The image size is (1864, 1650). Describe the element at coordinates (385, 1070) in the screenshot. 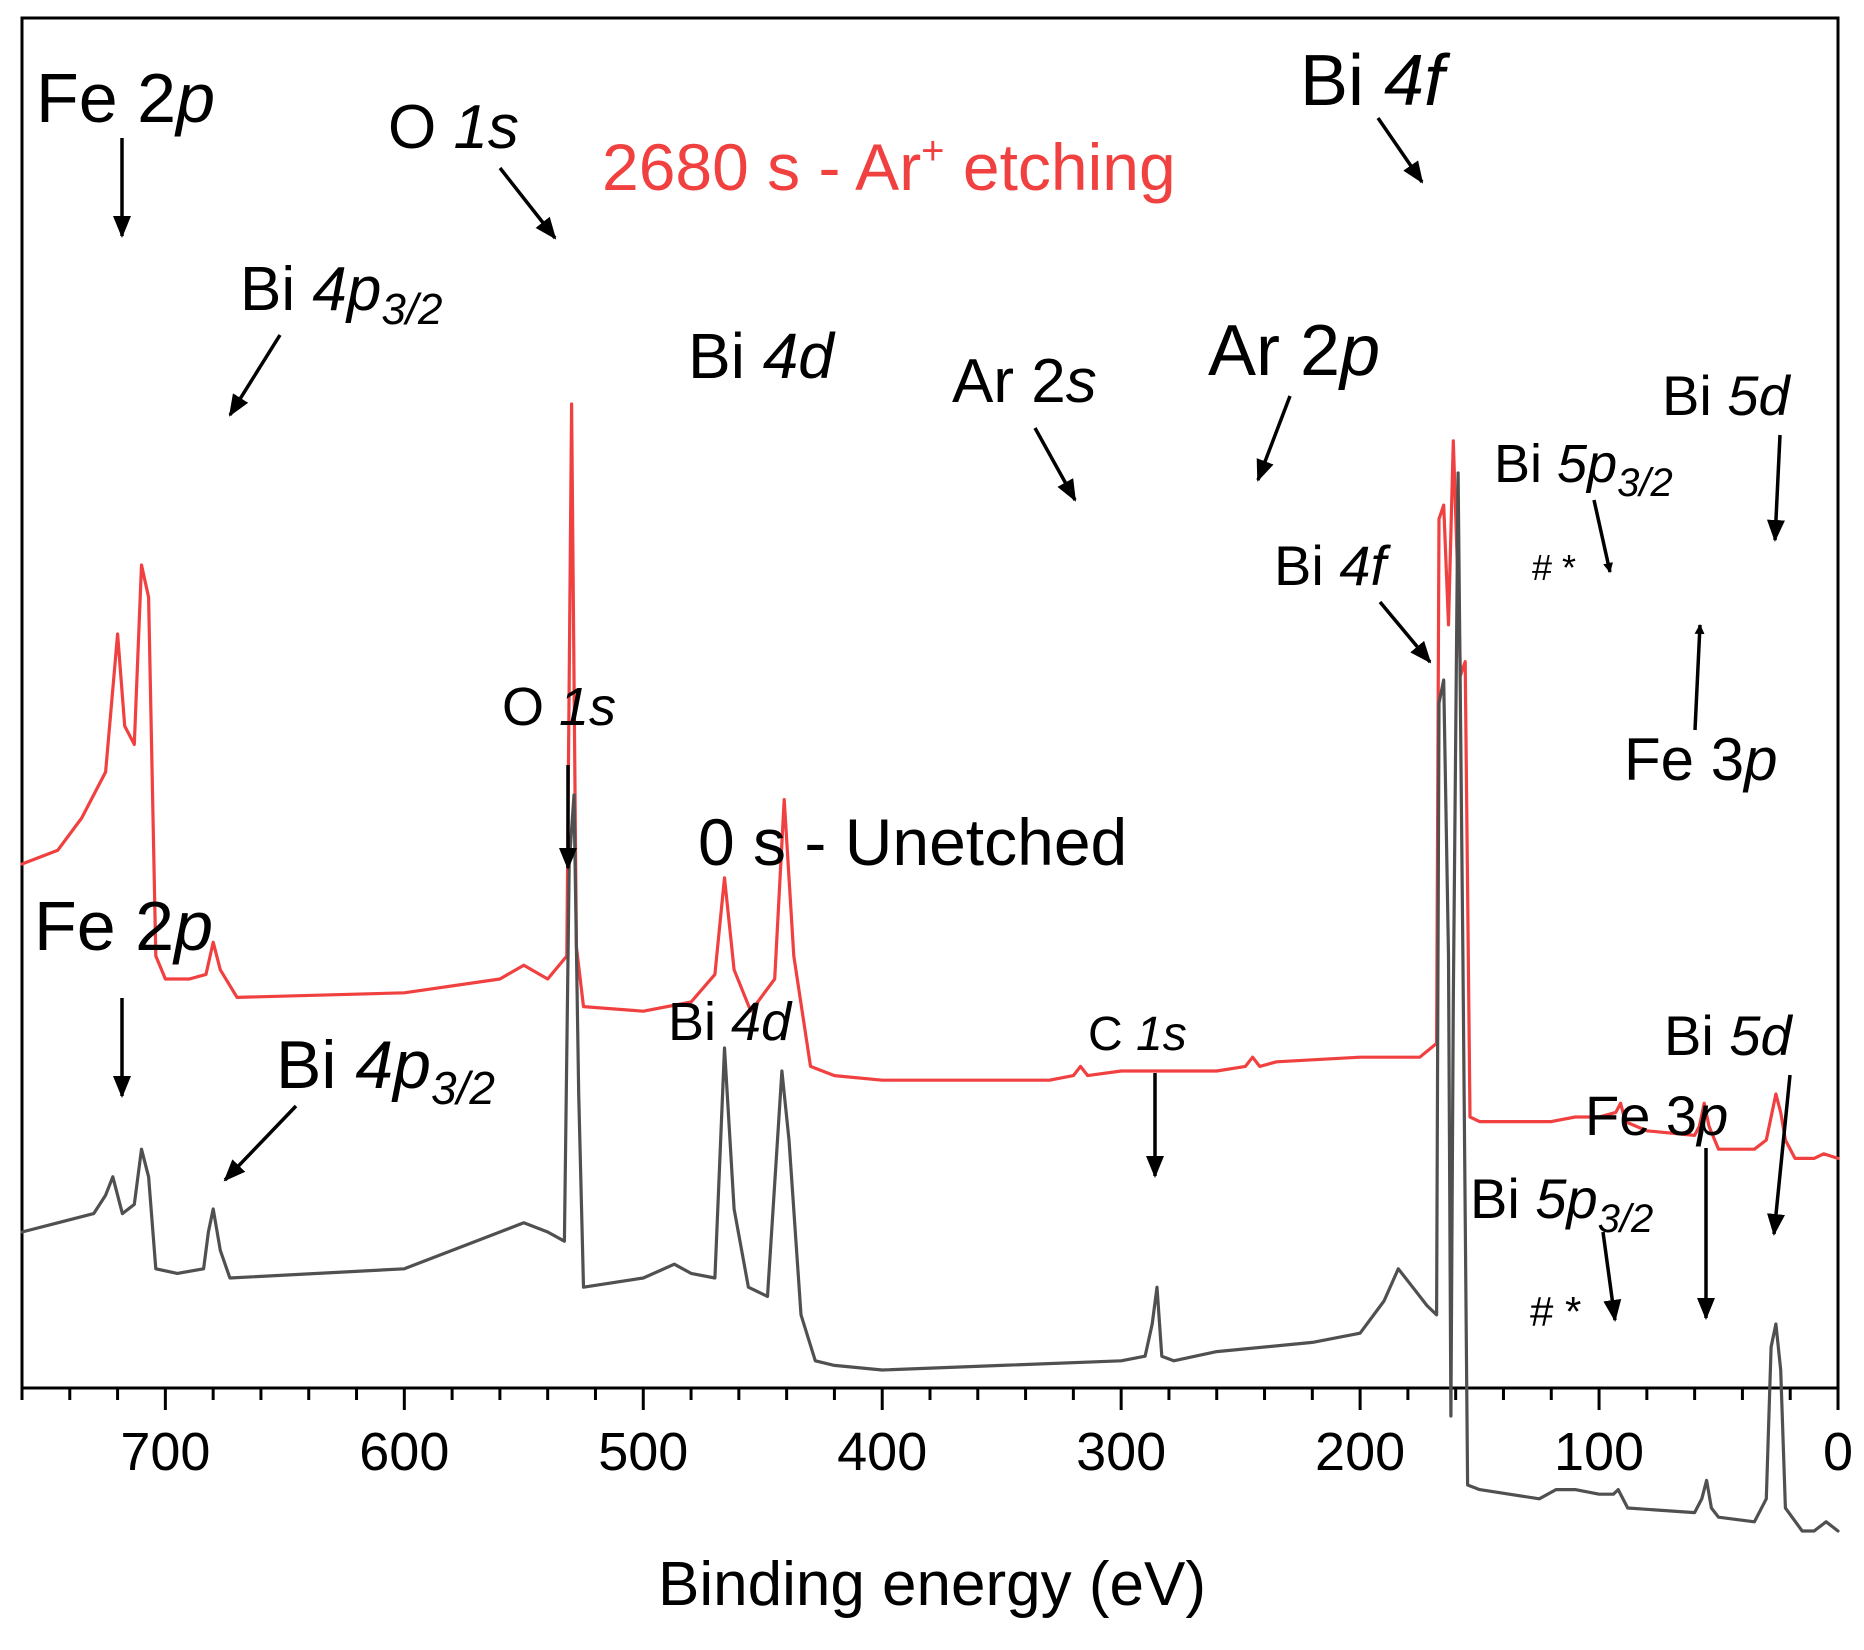

I see `ann-unetched-bi4p: Bi 4p3/2` at that location.